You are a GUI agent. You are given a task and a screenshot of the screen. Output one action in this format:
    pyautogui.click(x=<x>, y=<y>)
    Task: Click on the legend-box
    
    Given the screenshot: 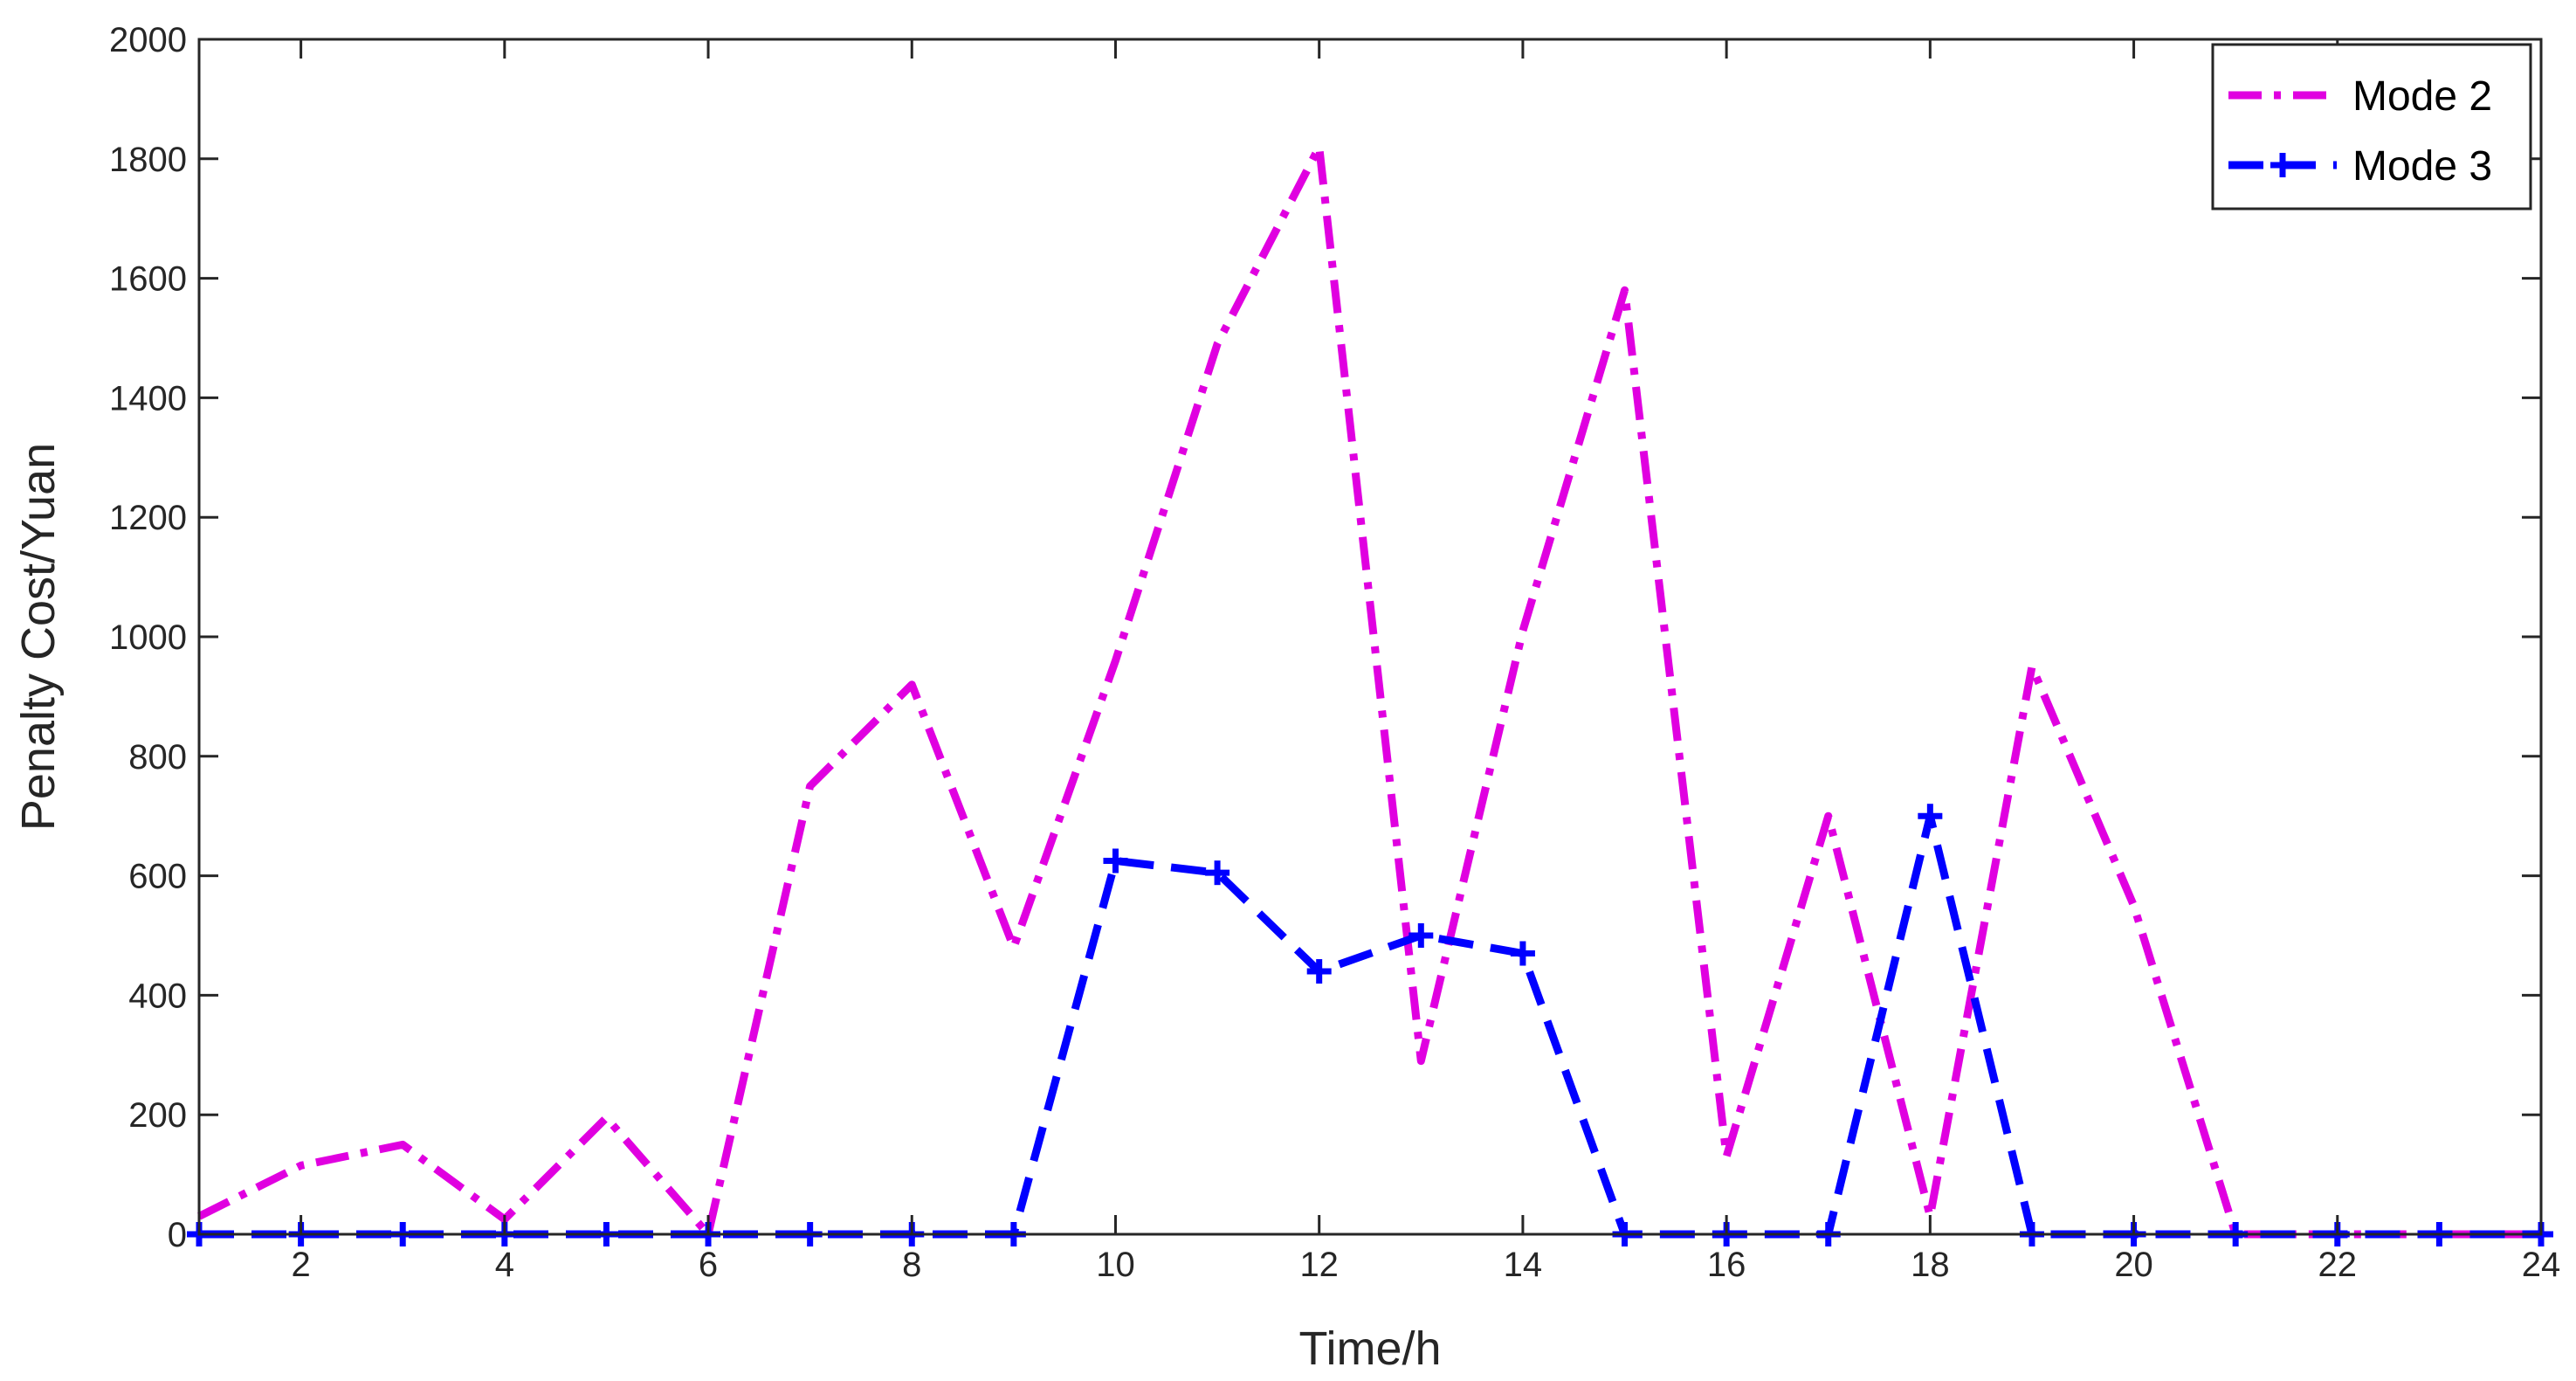 What is the action you would take?
    pyautogui.click(x=2371, y=127)
    